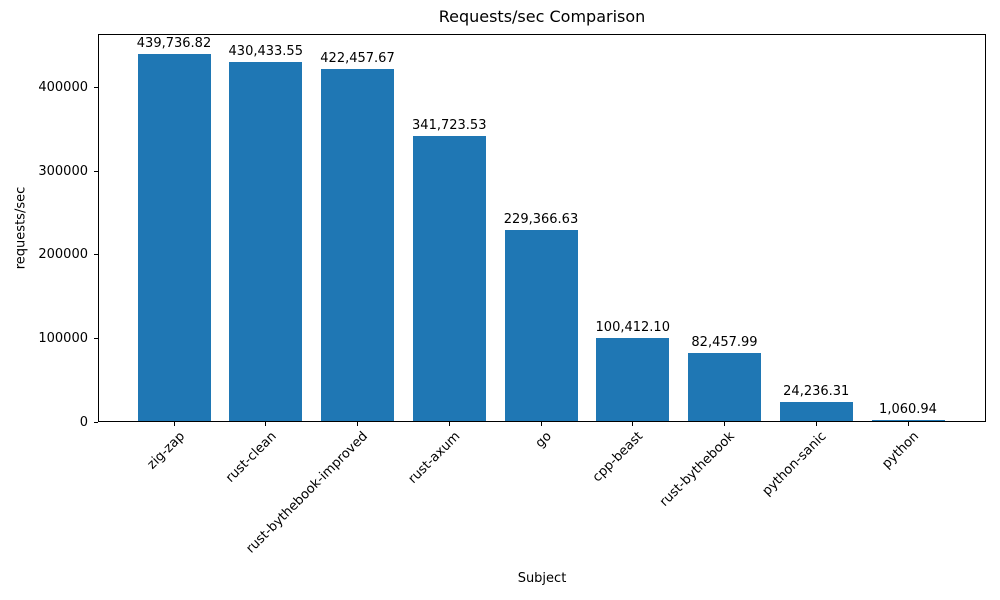 Image resolution: width=1000 pixels, height=600 pixels. Describe the element at coordinates (174, 44) in the screenshot. I see `bar-value-label: 439,736.82` at that location.